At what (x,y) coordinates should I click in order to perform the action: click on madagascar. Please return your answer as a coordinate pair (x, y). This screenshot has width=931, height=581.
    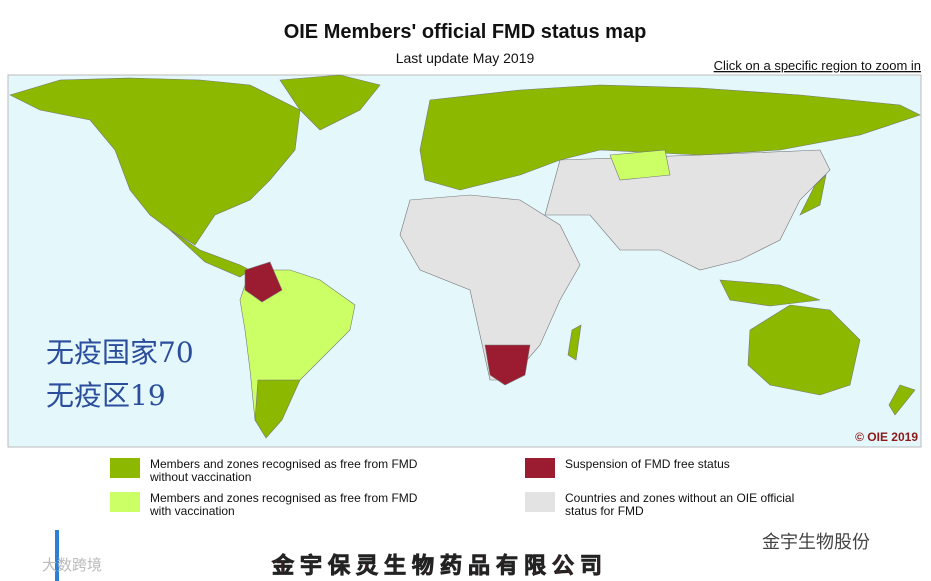
    Looking at the image, I should click on (574, 342).